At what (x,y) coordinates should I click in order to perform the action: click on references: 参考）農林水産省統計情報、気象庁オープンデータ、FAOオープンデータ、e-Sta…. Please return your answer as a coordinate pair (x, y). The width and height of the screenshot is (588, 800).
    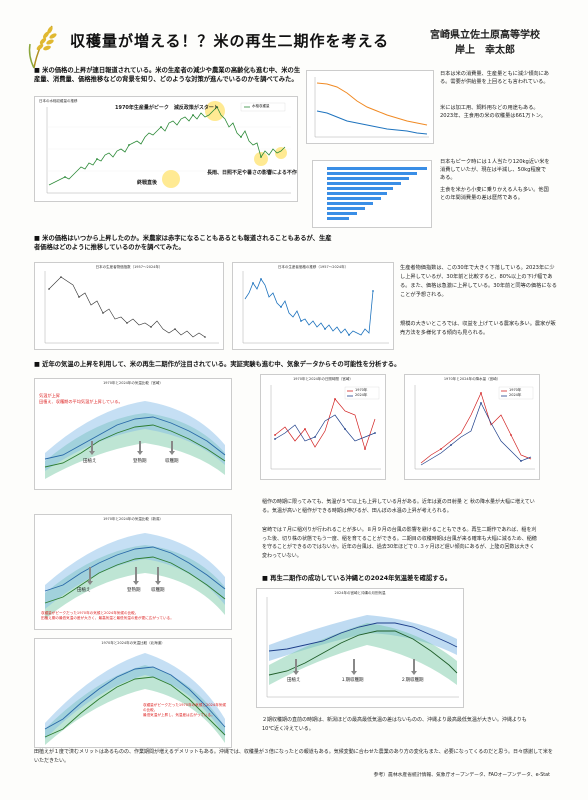
    Looking at the image, I should click on (461, 775).